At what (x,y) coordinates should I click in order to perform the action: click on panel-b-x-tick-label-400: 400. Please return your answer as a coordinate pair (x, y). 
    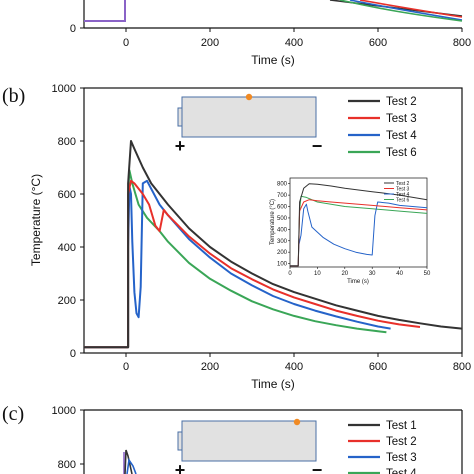
    Looking at the image, I should click on (294, 367).